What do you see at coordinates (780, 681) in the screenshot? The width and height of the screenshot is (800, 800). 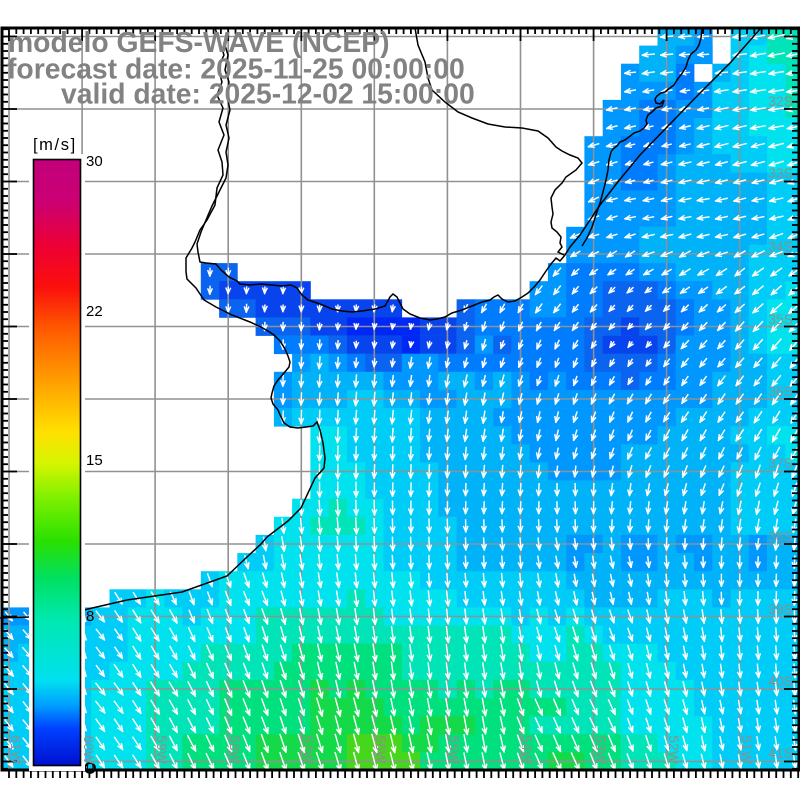 I see `svg-text: 40S` at bounding box center [780, 681].